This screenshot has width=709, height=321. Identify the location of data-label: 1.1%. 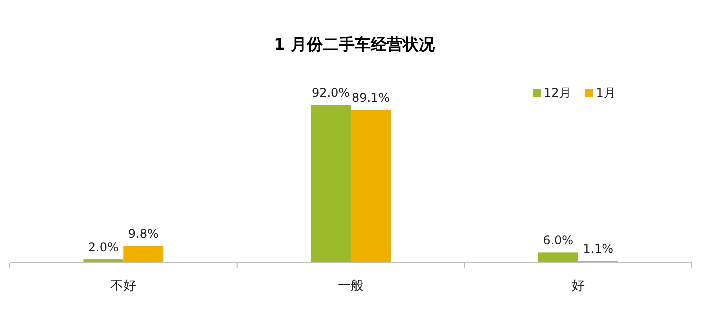
(598, 249).